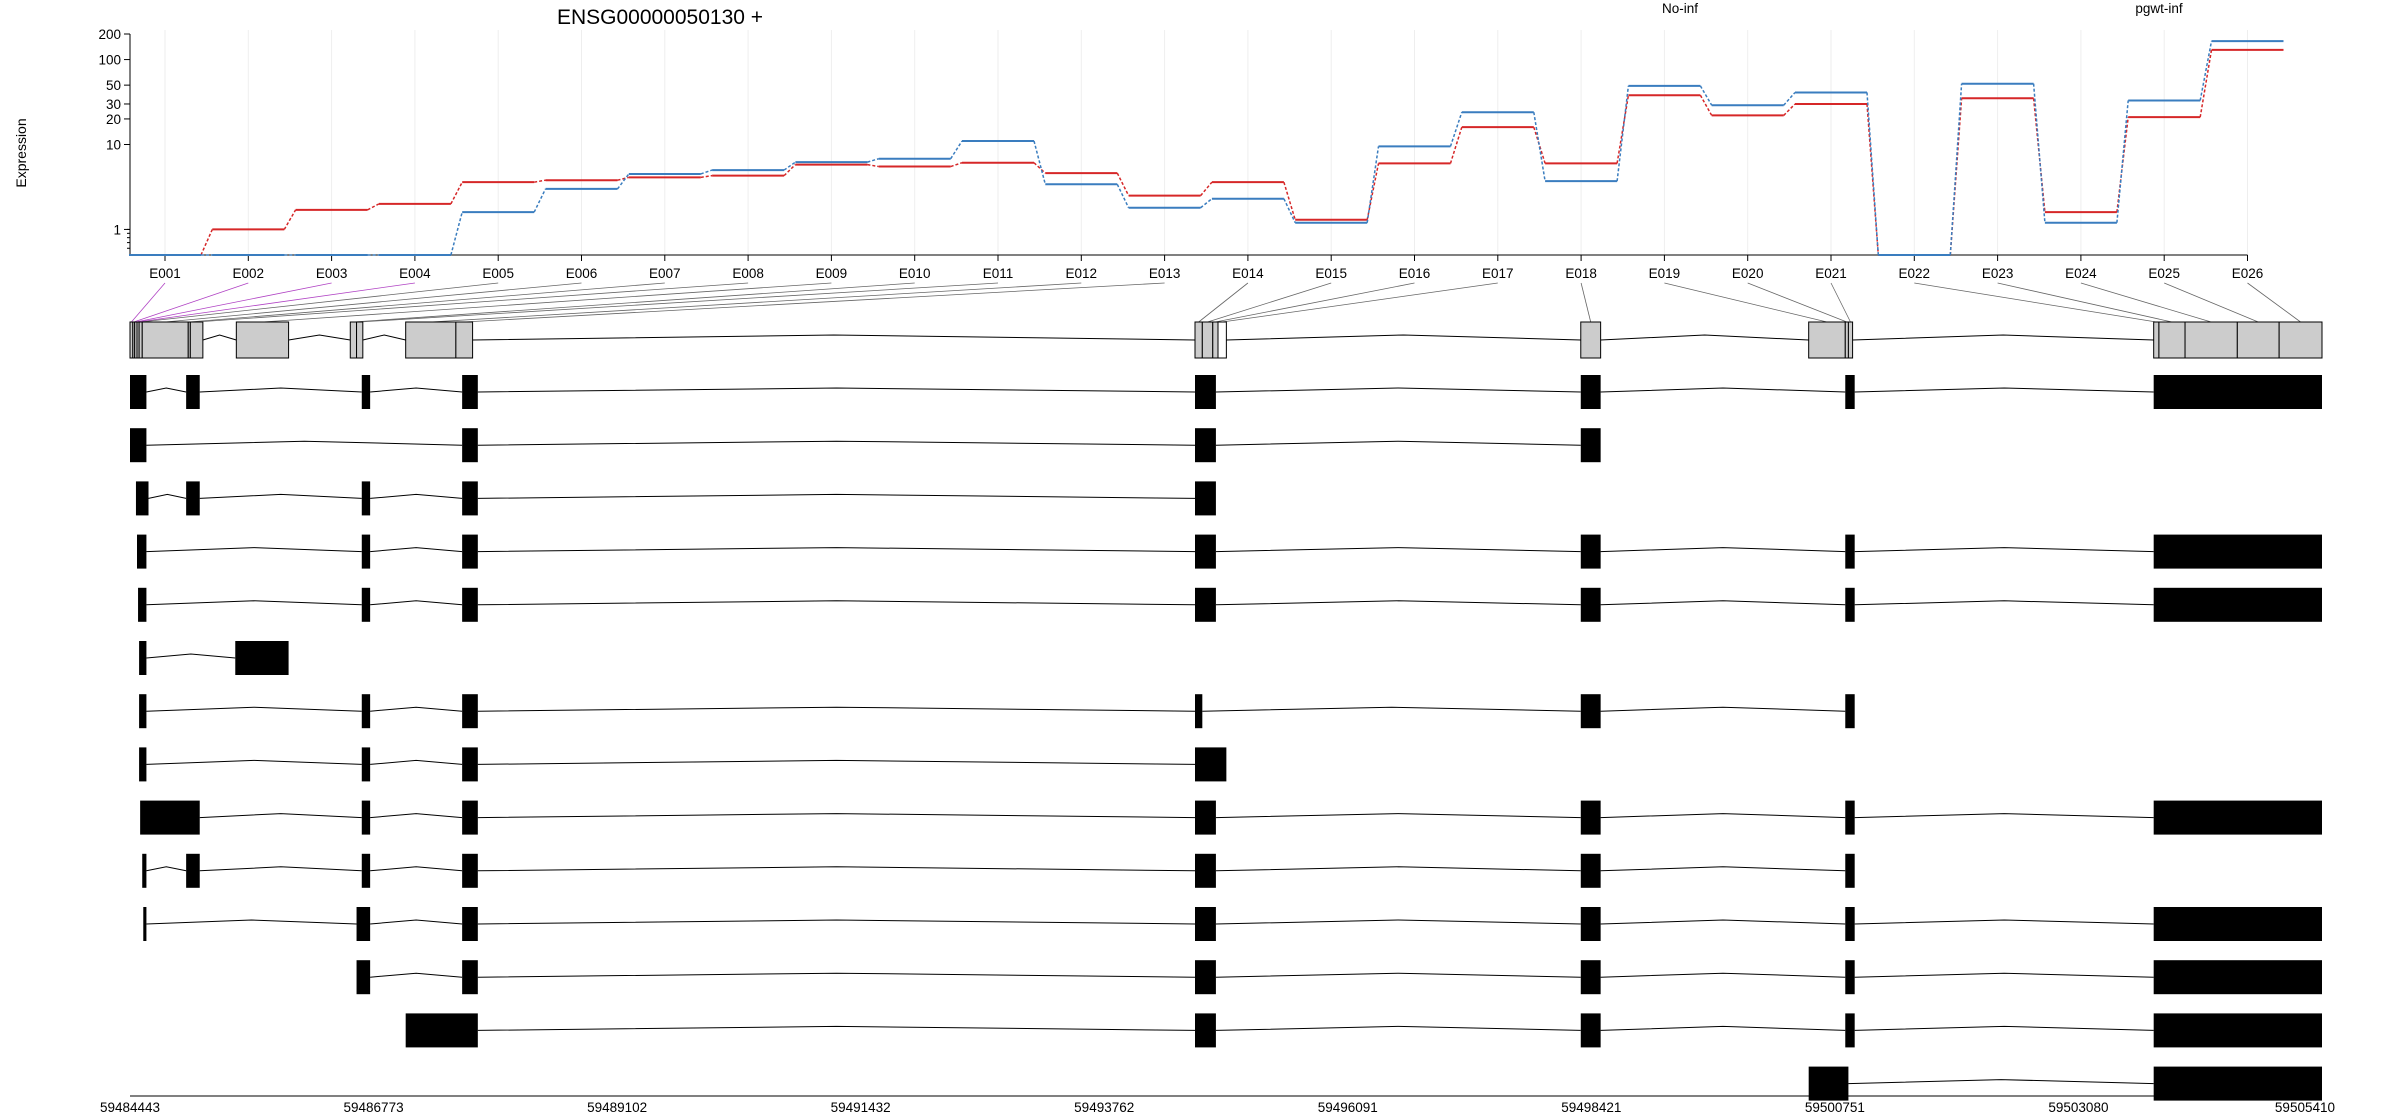  What do you see at coordinates (1915, 273) in the screenshot?
I see `x-tick-label-e022: E022` at bounding box center [1915, 273].